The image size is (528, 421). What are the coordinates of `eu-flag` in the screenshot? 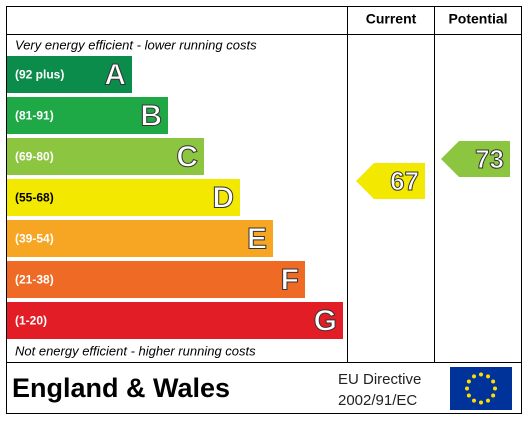 It's located at (481, 388).